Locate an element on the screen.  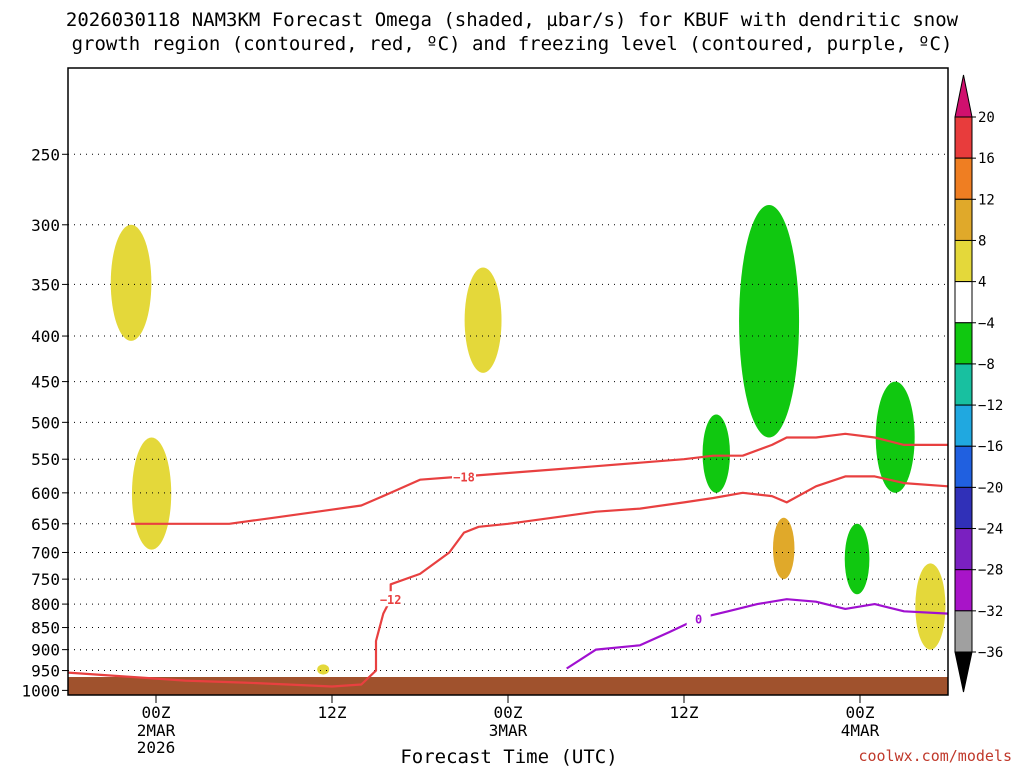
y-tick-label-450: 450 is located at coordinates (45, 382).